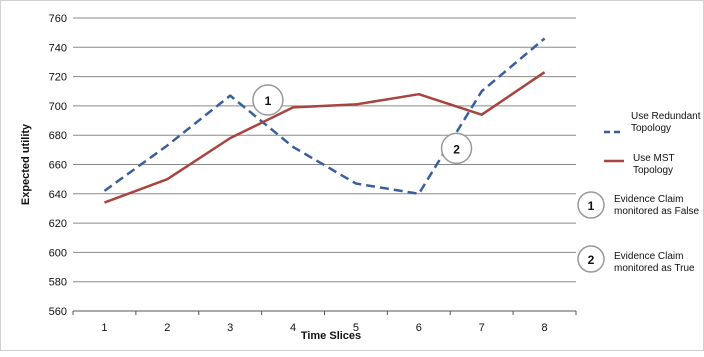  I want to click on x-tick-label: 7, so click(482, 328).